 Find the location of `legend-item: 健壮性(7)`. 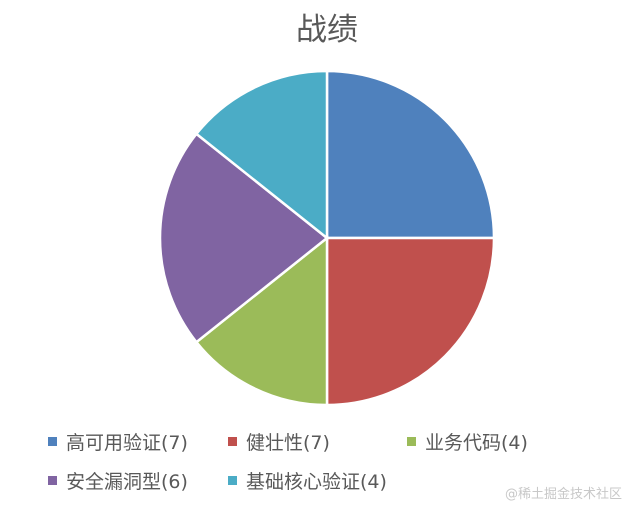

legend-item: 健壮性(7) is located at coordinates (279, 441).